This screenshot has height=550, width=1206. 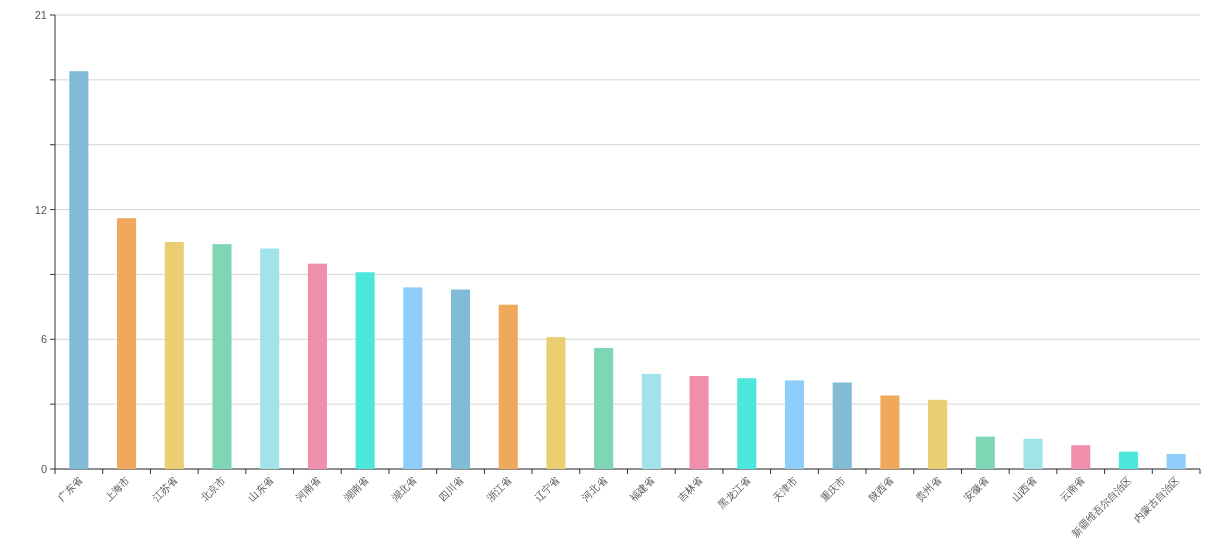 What do you see at coordinates (785, 489) in the screenshot?
I see `x-tick-label: 天津市` at bounding box center [785, 489].